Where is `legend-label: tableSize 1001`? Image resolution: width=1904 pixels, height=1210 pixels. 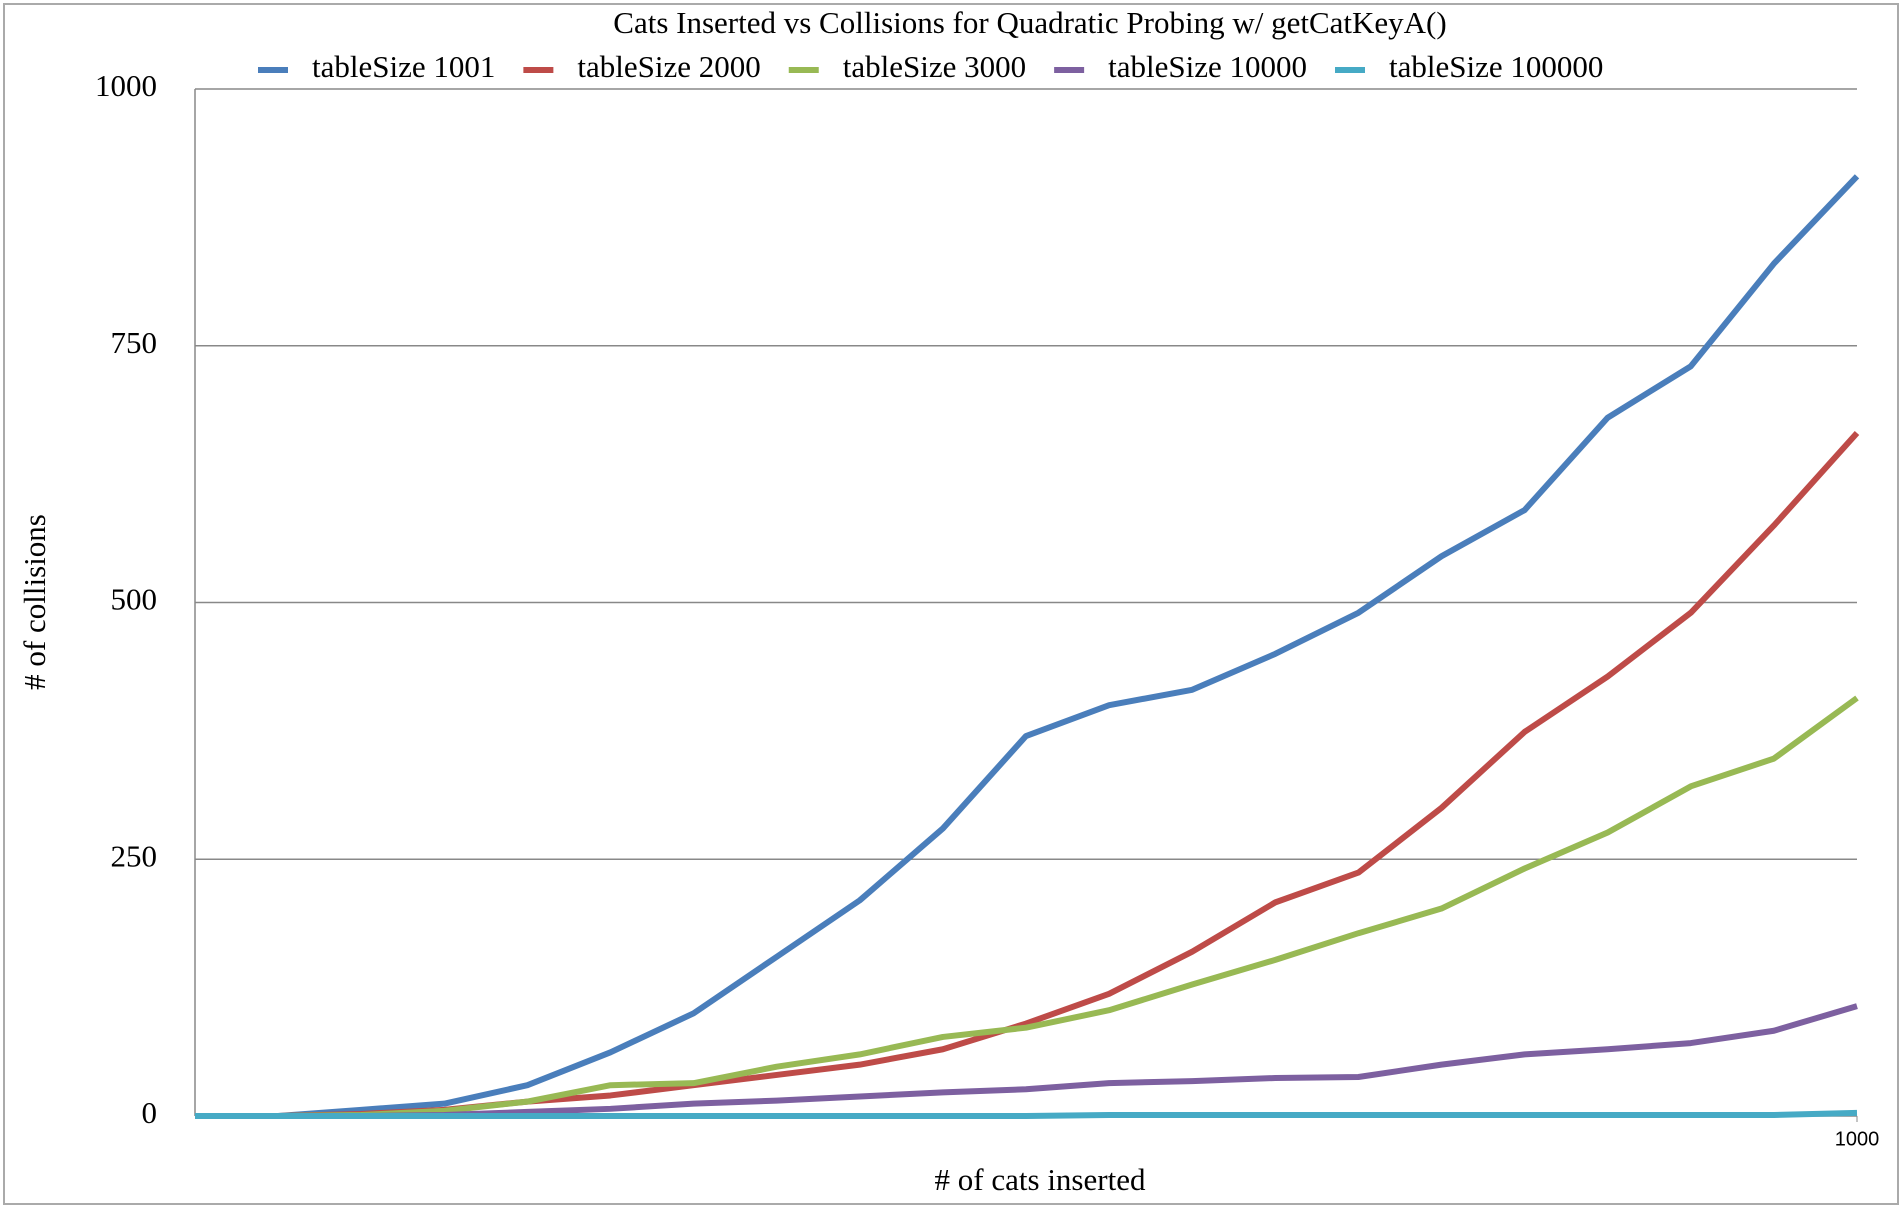
legend-label: tableSize 1001 is located at coordinates (403, 66).